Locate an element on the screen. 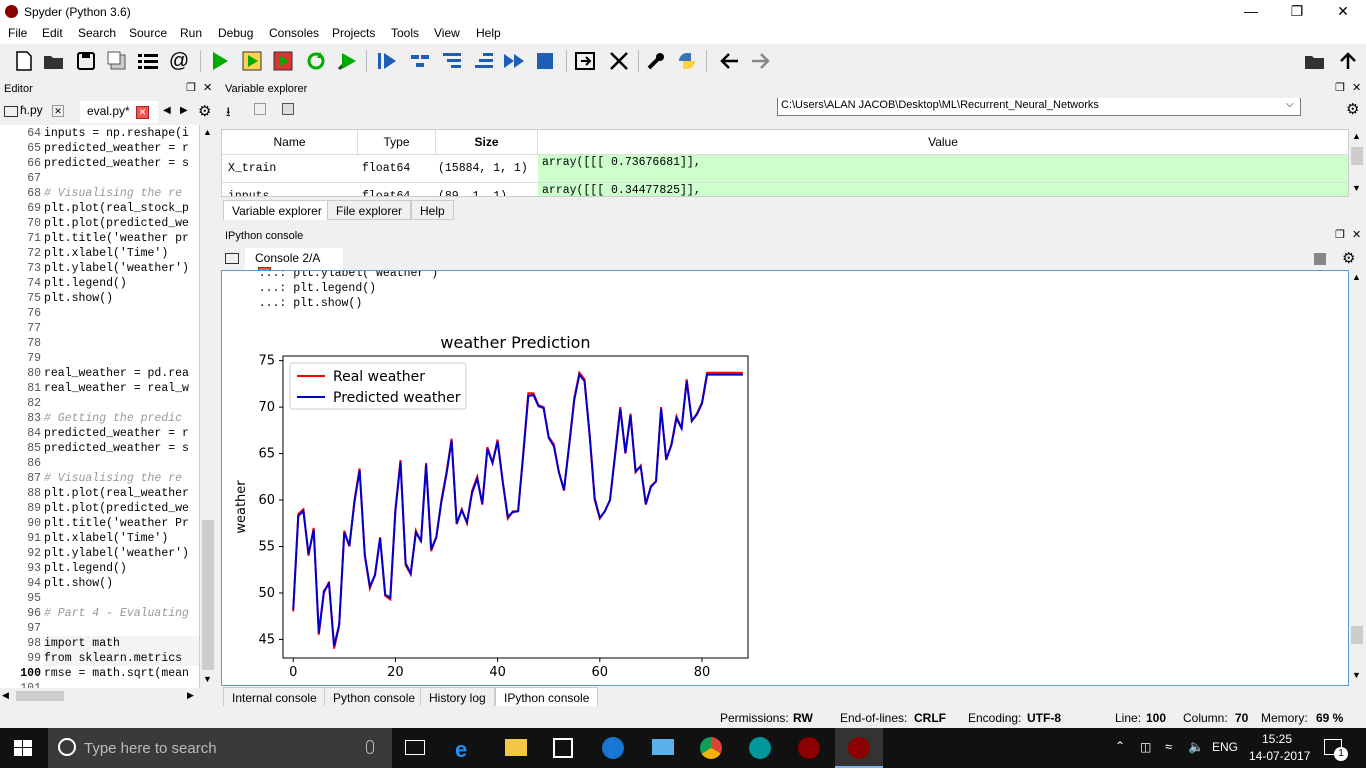 Image resolution: width=1366 pixels, height=768 pixels. chevron-up-icon: ⌃ is located at coordinates (1120, 746).